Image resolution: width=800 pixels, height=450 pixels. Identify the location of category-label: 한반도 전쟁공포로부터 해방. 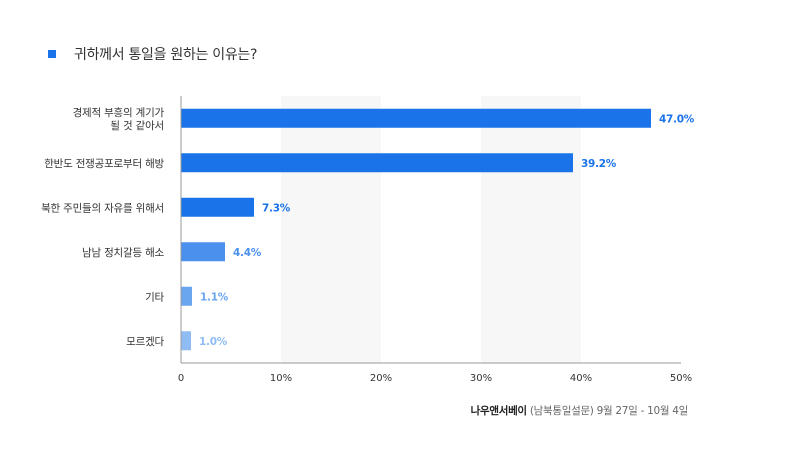
(104, 163).